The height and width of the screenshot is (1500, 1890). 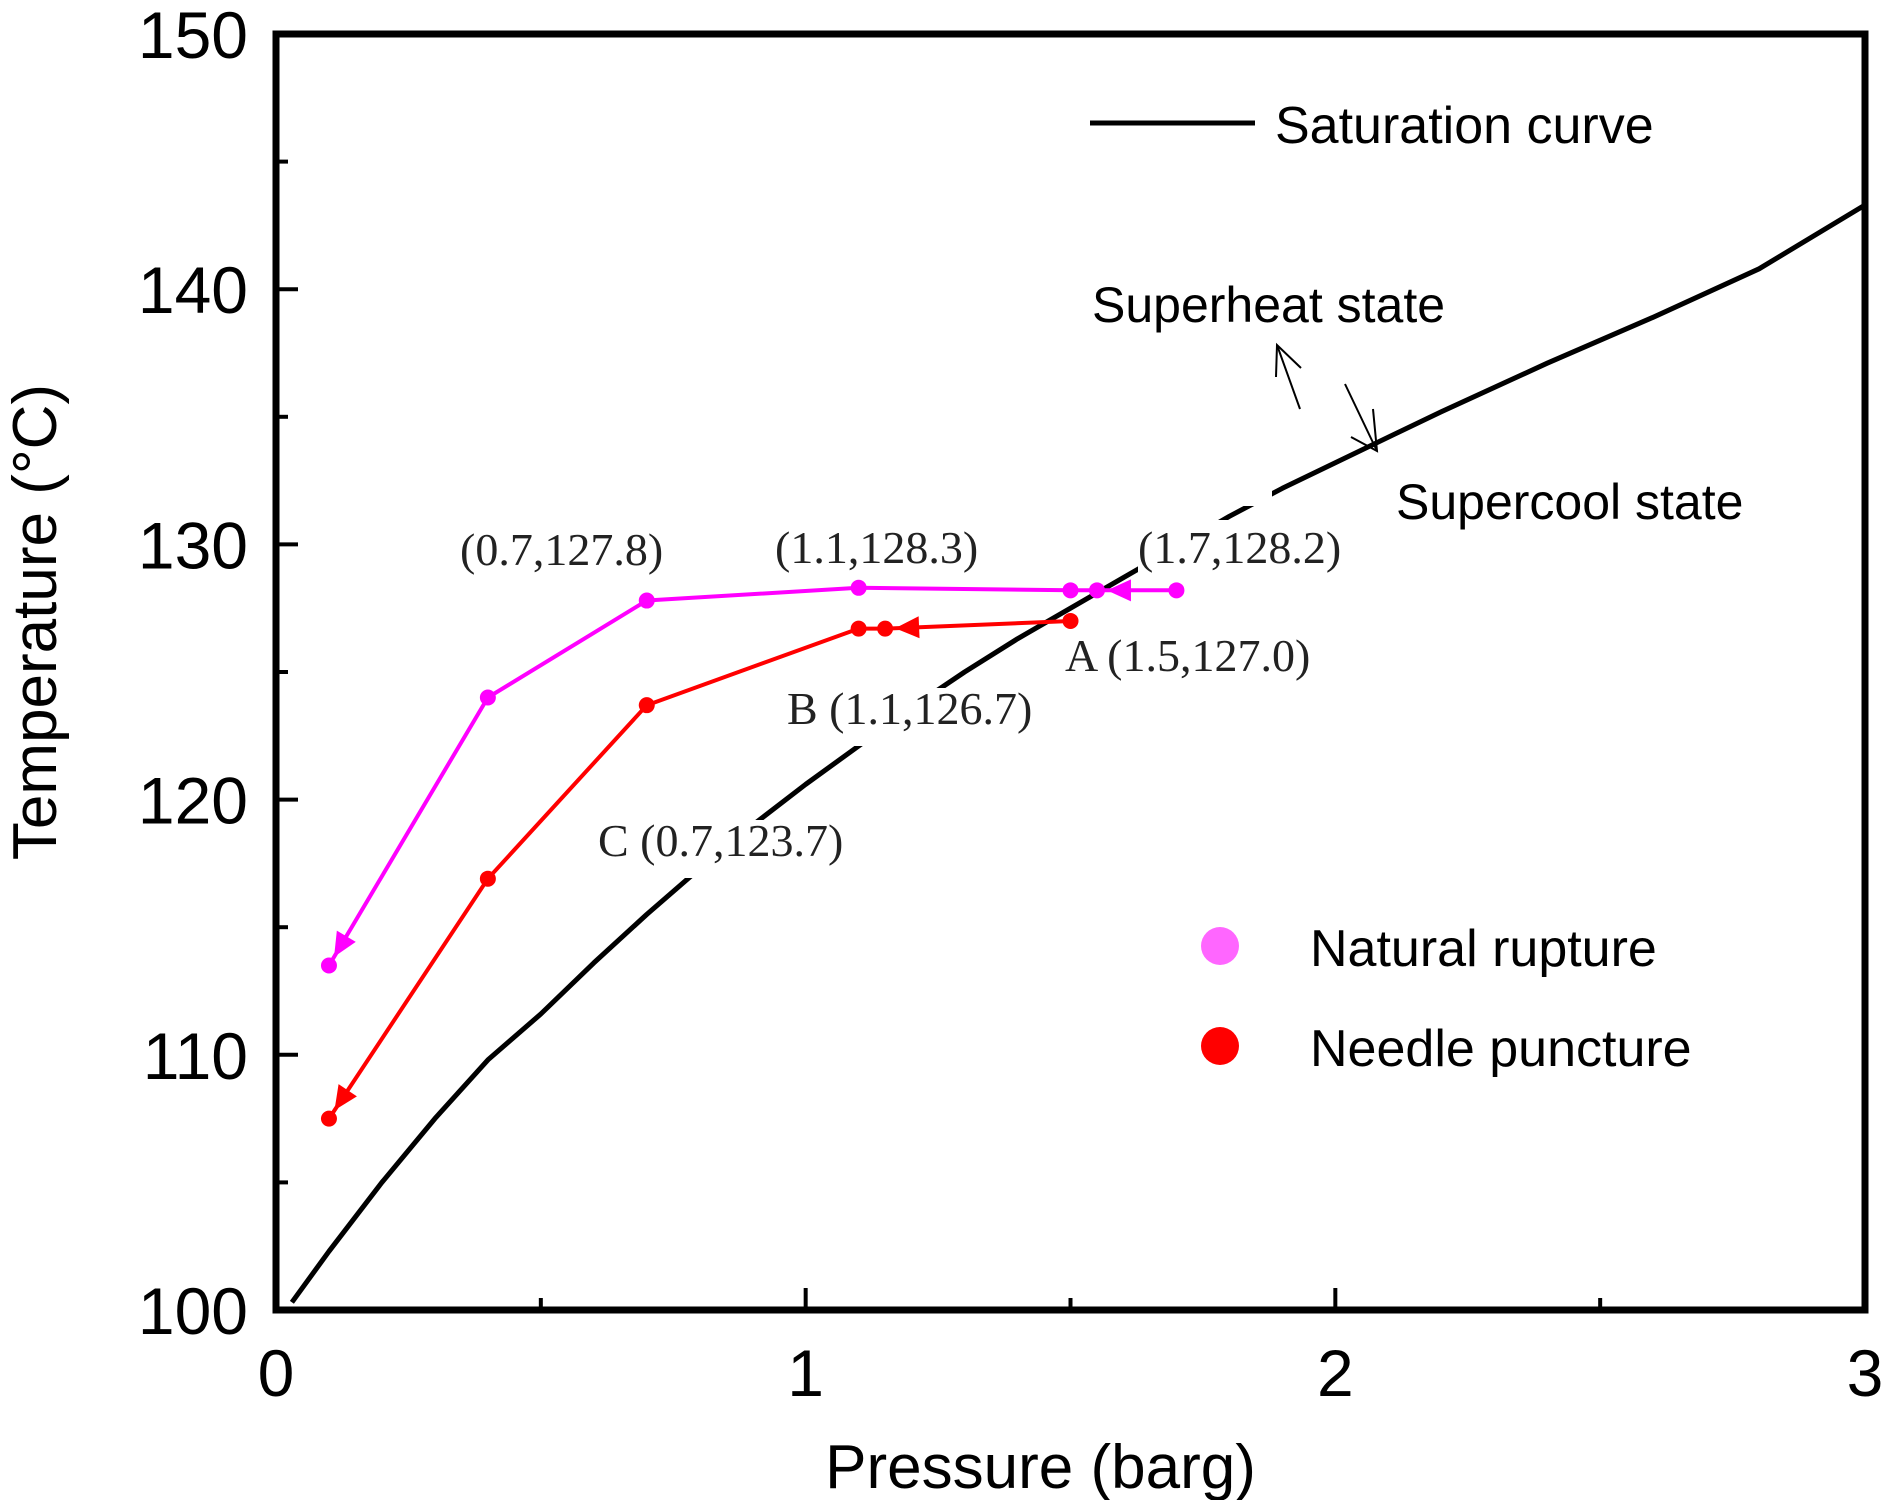 I want to click on legend-needle-label: Needle puncture, so click(x=1501, y=1049).